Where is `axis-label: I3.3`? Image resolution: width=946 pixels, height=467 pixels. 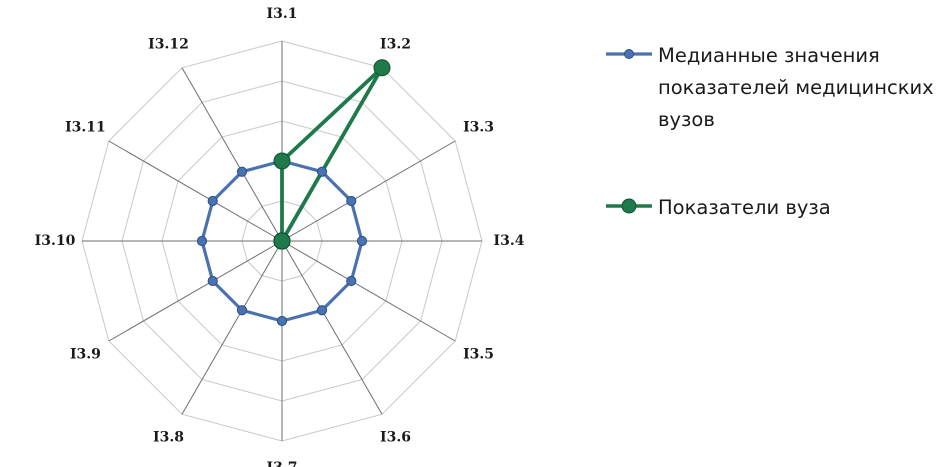 axis-label: I3.3 is located at coordinates (478, 128).